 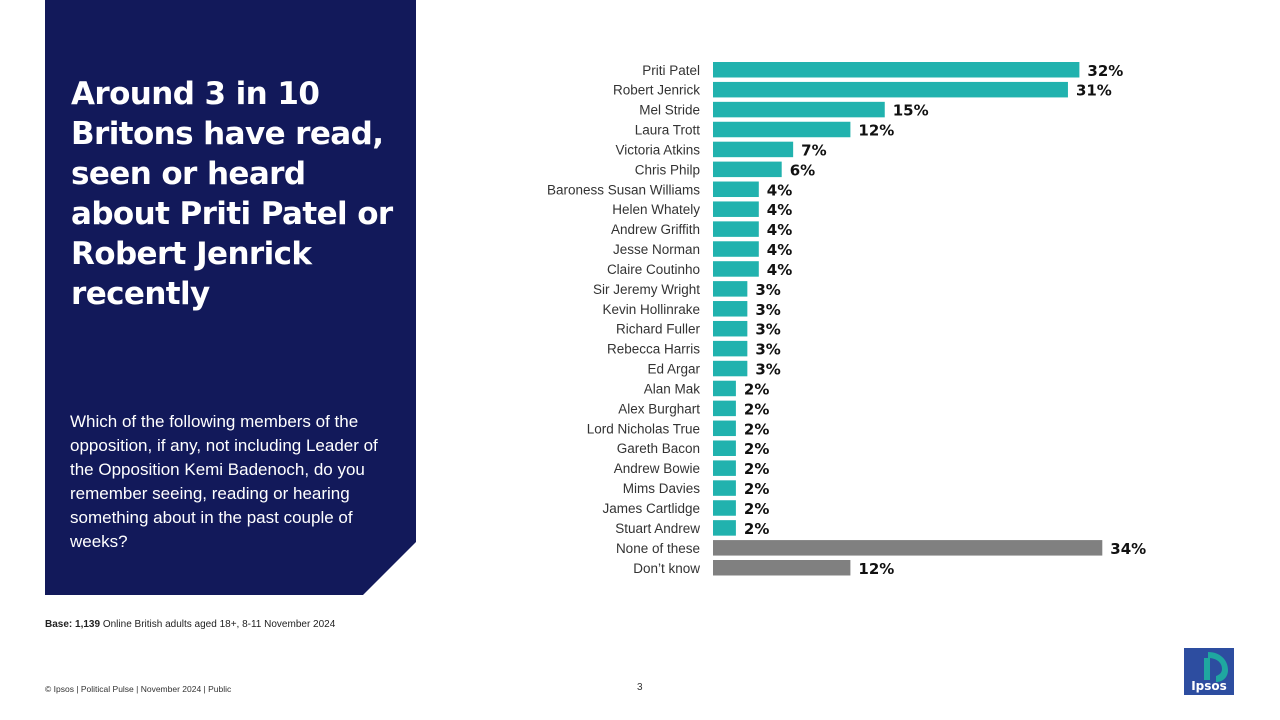 What do you see at coordinates (724, 388) in the screenshot?
I see `bar-alan-mak` at bounding box center [724, 388].